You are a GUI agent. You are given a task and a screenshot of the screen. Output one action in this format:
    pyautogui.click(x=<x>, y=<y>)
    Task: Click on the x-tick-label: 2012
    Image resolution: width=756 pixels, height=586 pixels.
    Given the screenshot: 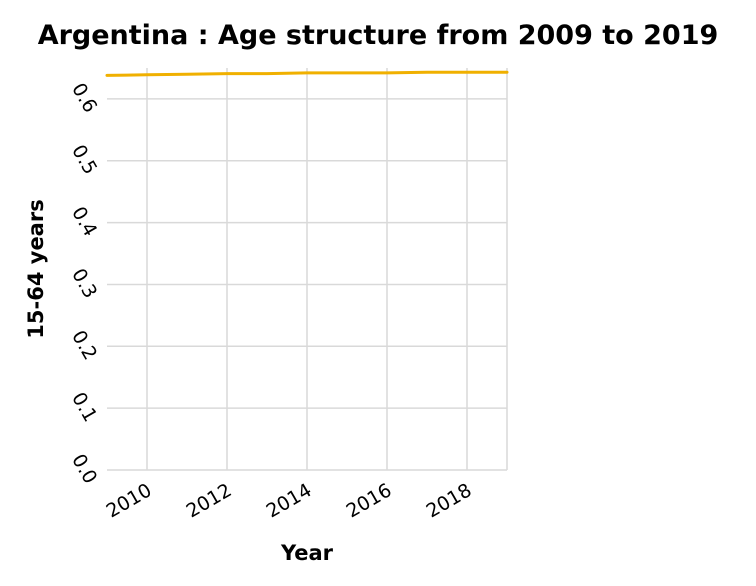 What is the action you would take?
    pyautogui.click(x=209, y=500)
    